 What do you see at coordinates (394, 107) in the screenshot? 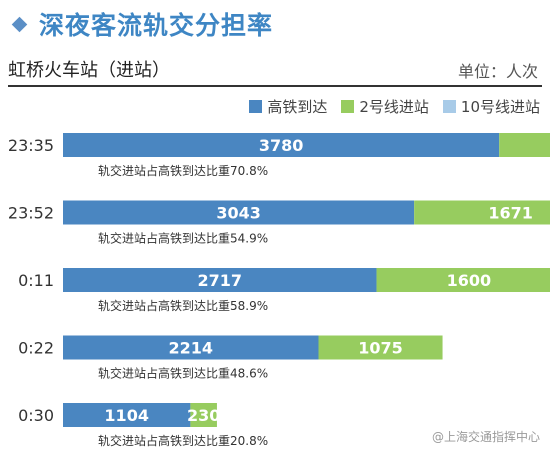
I see `legend-label: 2号线进站` at bounding box center [394, 107].